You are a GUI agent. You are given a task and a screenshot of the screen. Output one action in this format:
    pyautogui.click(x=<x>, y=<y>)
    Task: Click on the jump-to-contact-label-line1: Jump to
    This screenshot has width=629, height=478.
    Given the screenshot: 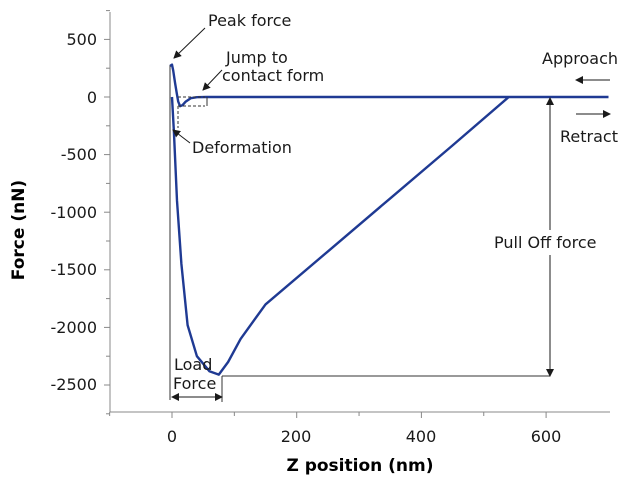 What is the action you would take?
    pyautogui.click(x=256, y=57)
    